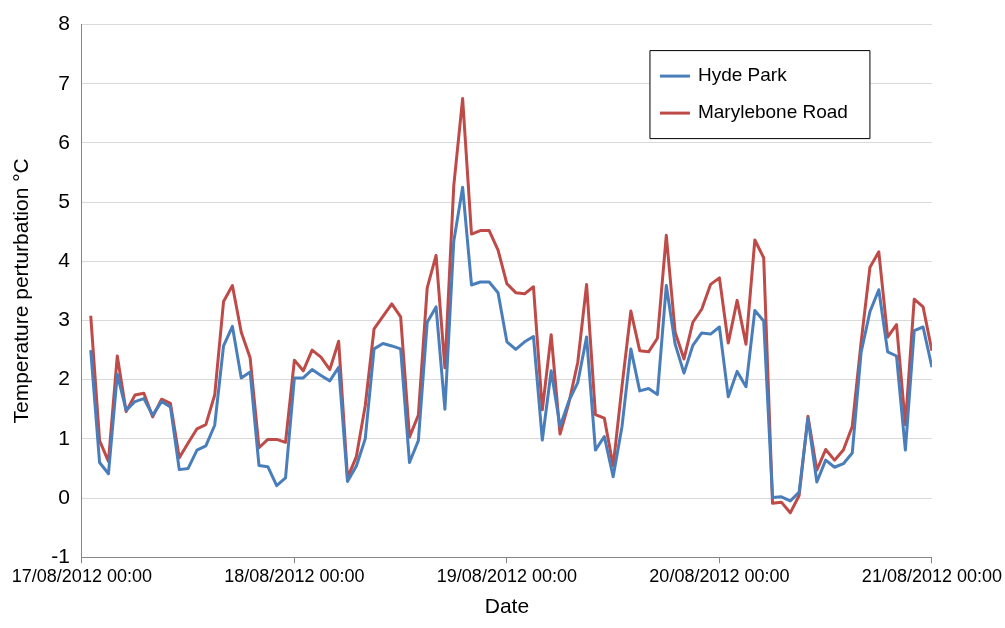 The image size is (1005, 628). I want to click on y-tick-label: 6, so click(64, 141).